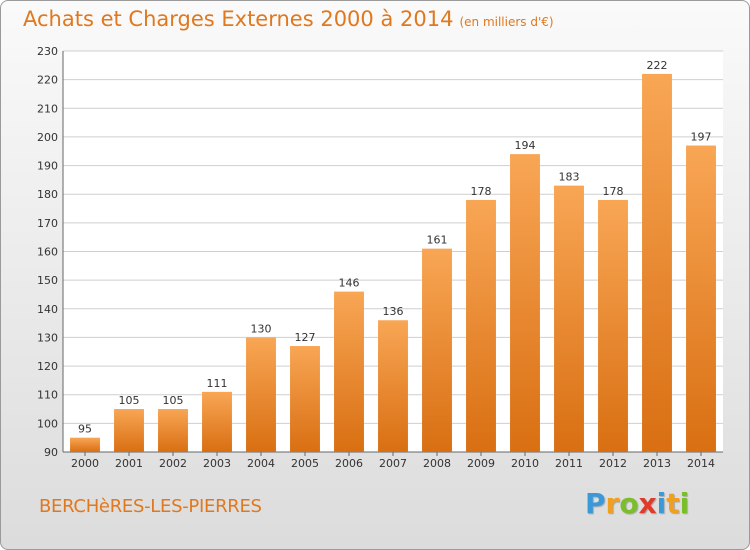 This screenshot has height=550, width=750. What do you see at coordinates (305, 463) in the screenshot?
I see `x-tick-label: 2005` at bounding box center [305, 463].